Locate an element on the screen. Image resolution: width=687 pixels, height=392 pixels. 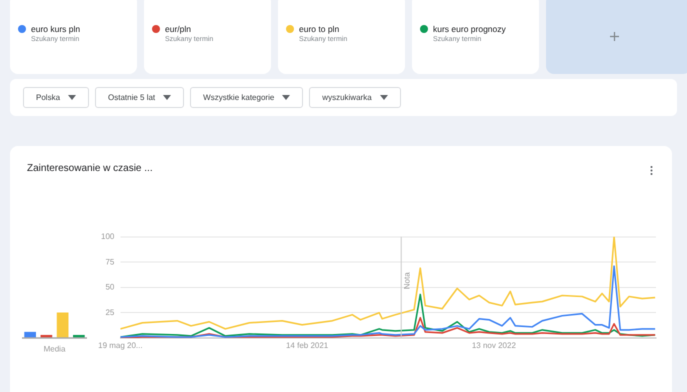
y-tick-label: 75 is located at coordinates (110, 261).